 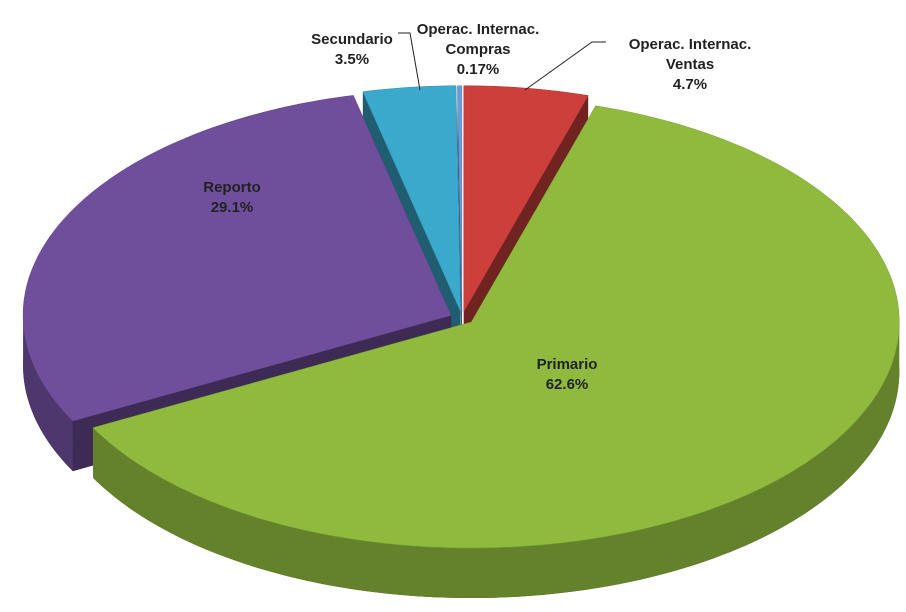 I want to click on data-label: Secundario 3.5%, so click(x=352, y=50).